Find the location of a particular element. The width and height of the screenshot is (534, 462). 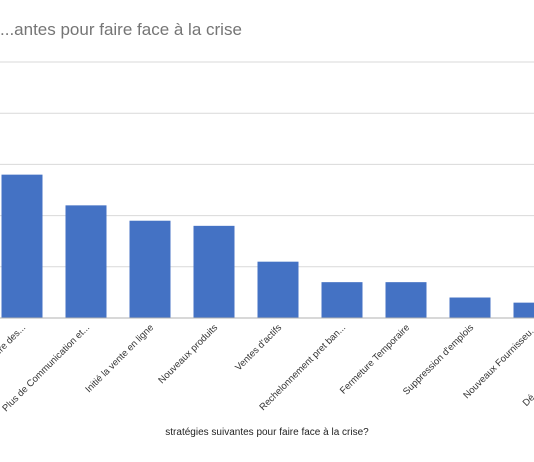

x-tick-label: Ventes d'actifs is located at coordinates (258, 347).